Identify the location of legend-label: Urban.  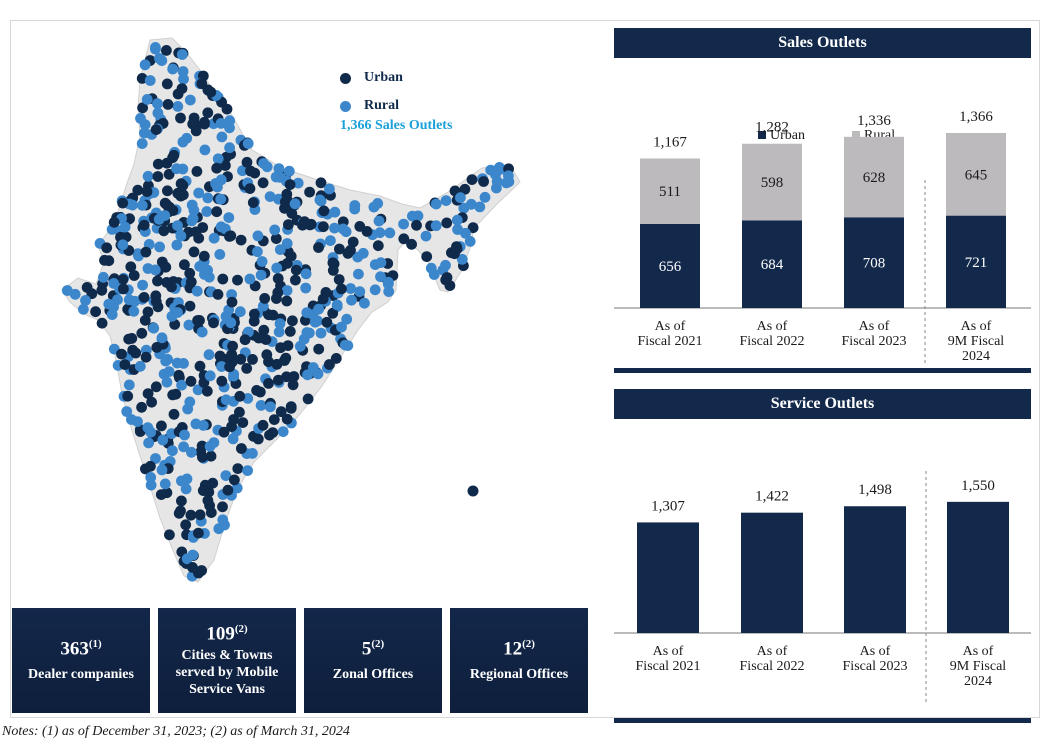
(787, 135).